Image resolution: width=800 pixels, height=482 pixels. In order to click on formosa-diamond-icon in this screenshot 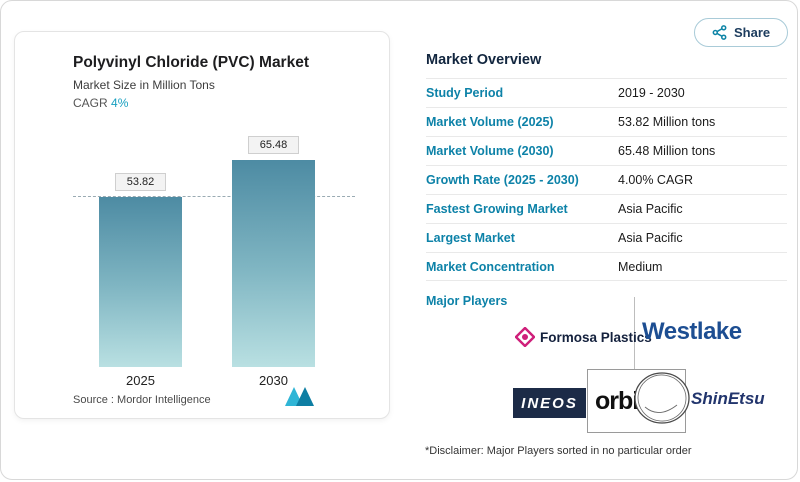, I will do `click(525, 337)`.